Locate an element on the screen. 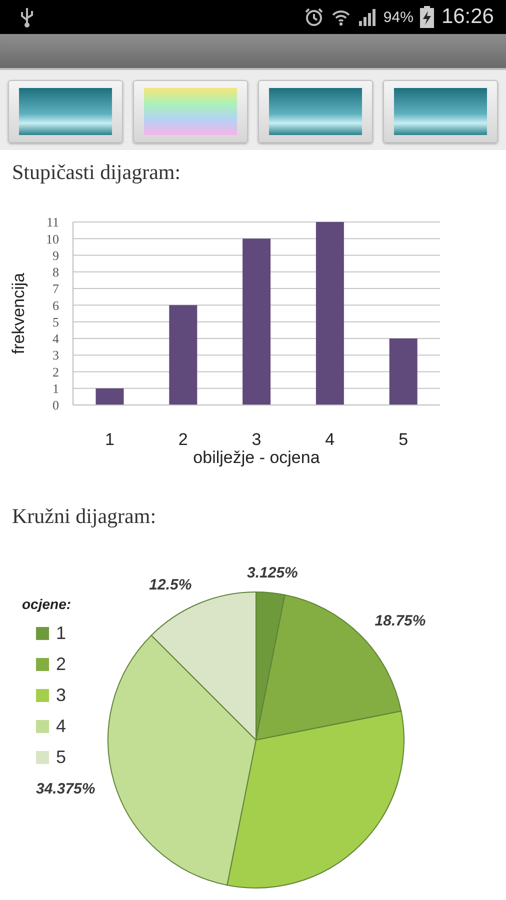 Image resolution: width=506 pixels, height=900 pixels. chart-title: Stupičasti dijagram: is located at coordinates (96, 172).